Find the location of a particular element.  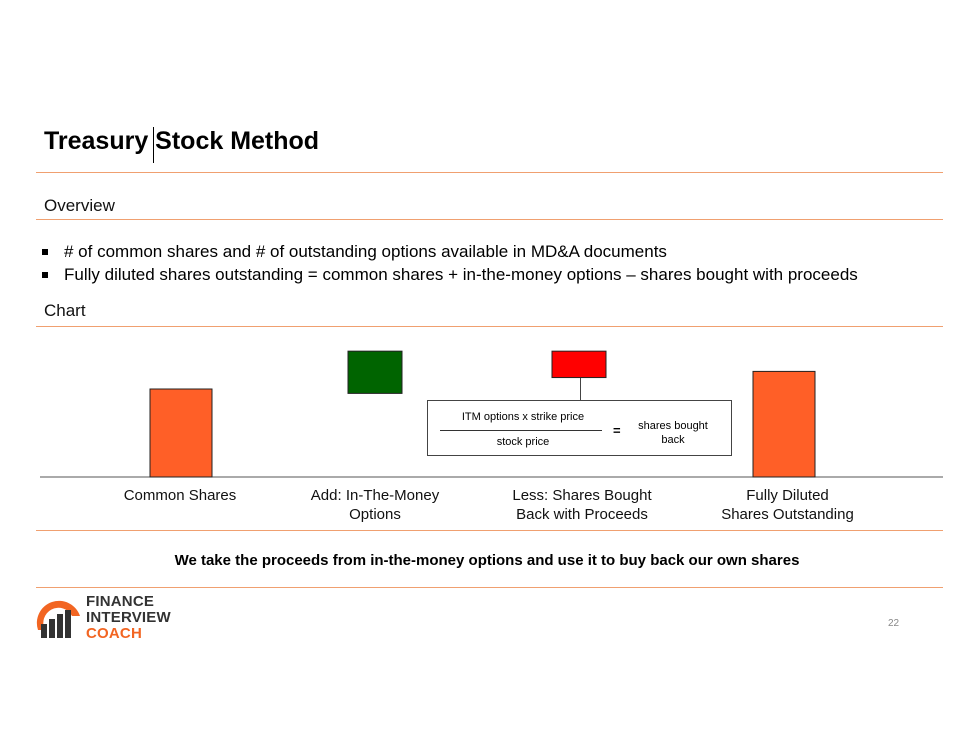

title-divider is located at coordinates (489, 172).